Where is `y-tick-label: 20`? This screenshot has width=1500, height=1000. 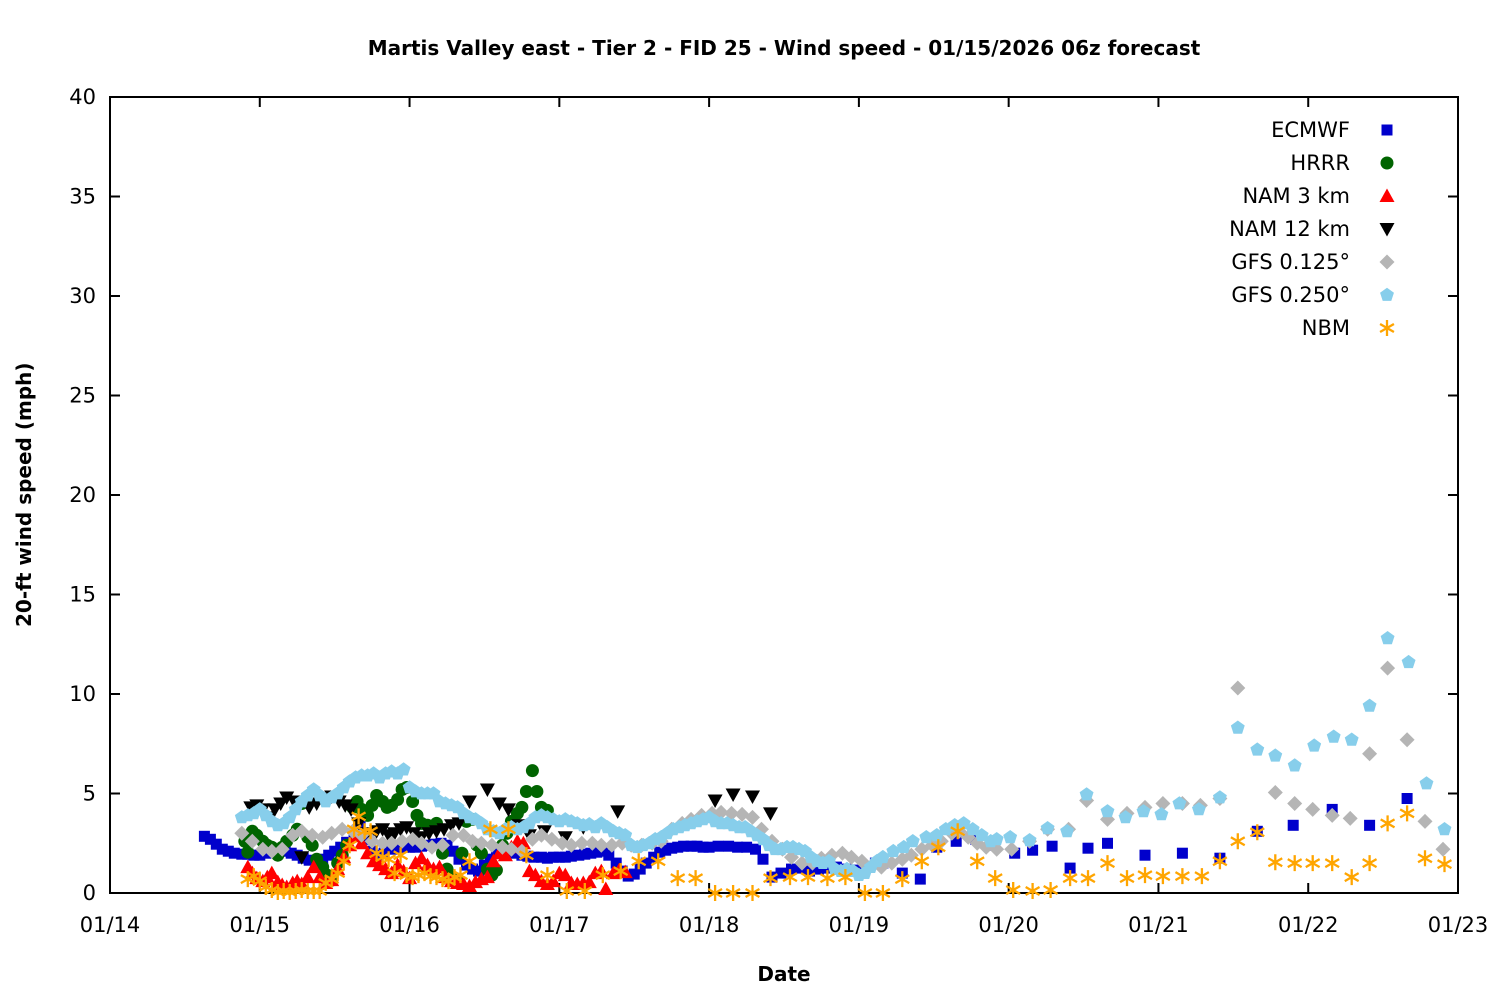
y-tick-label: 20 is located at coordinates (82, 495).